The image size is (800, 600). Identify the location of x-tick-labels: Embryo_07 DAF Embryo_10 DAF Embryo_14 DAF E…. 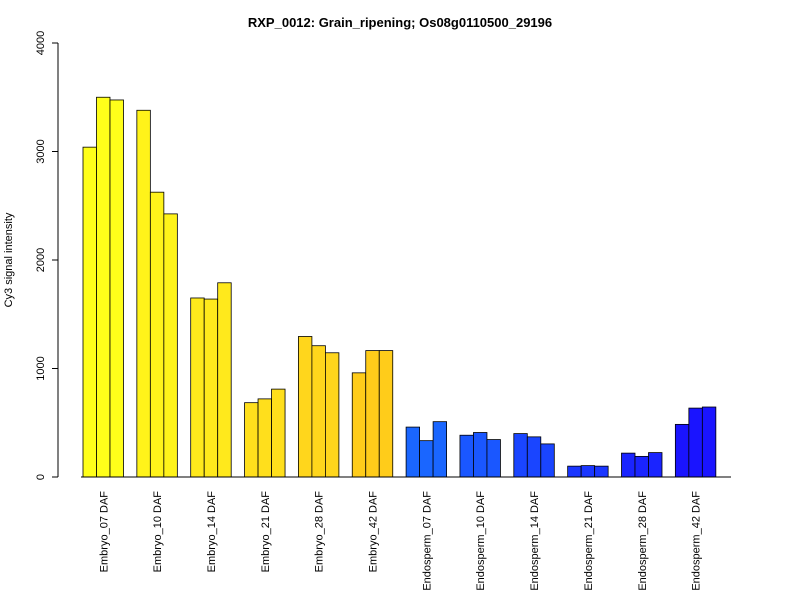
(400, 541).